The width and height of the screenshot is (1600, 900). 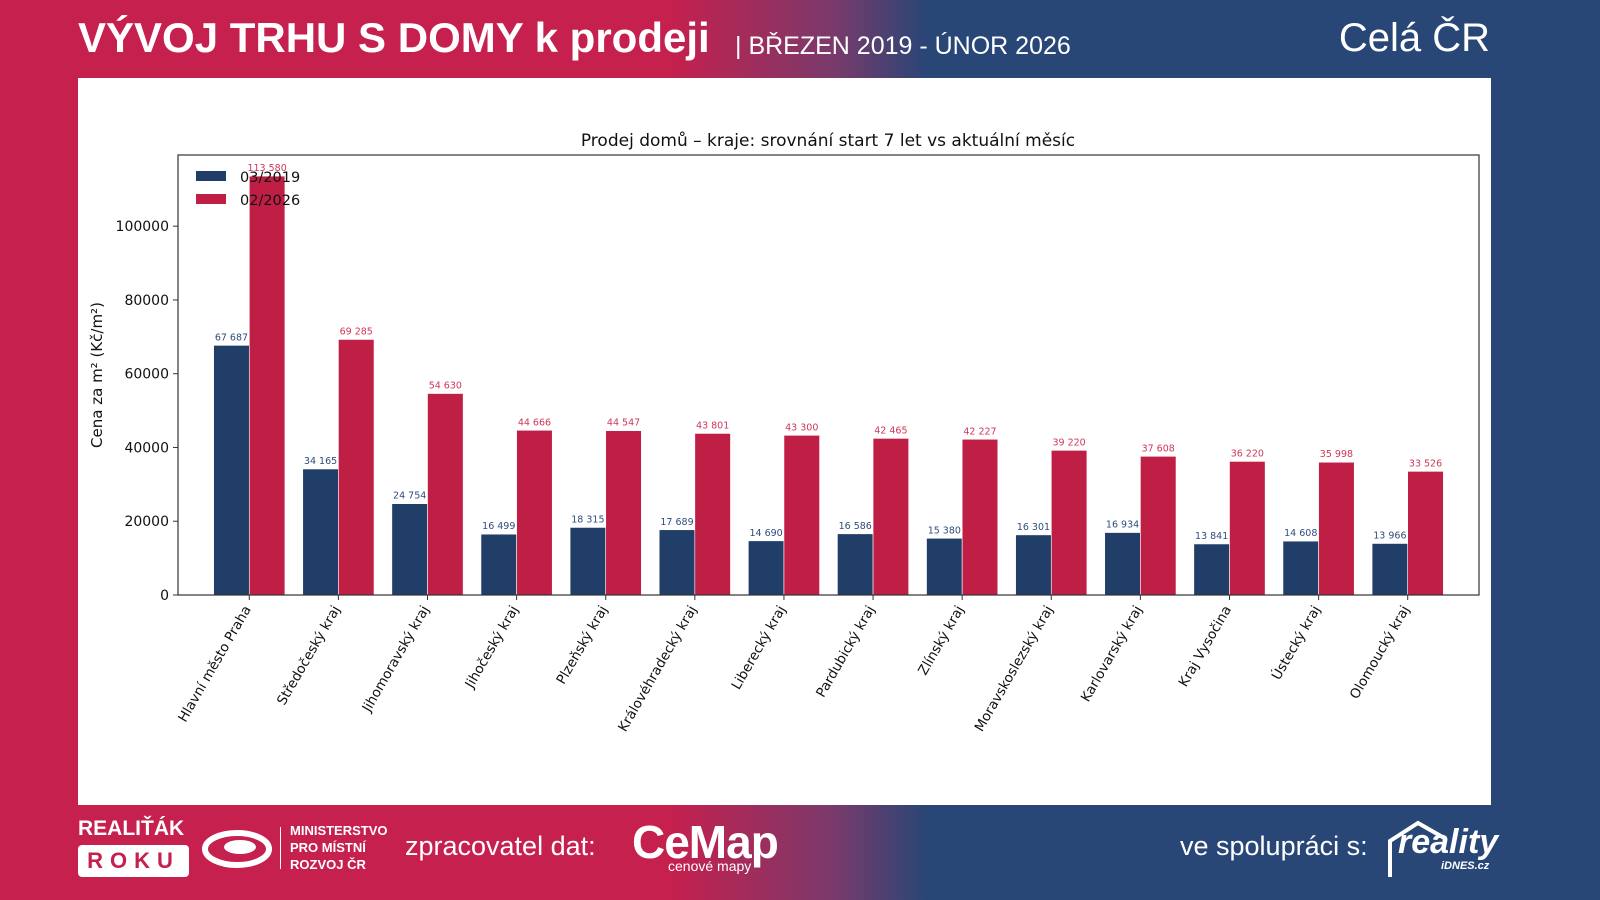 What do you see at coordinates (1300, 533) in the screenshot?
I see `bar-value-label: 14 608` at bounding box center [1300, 533].